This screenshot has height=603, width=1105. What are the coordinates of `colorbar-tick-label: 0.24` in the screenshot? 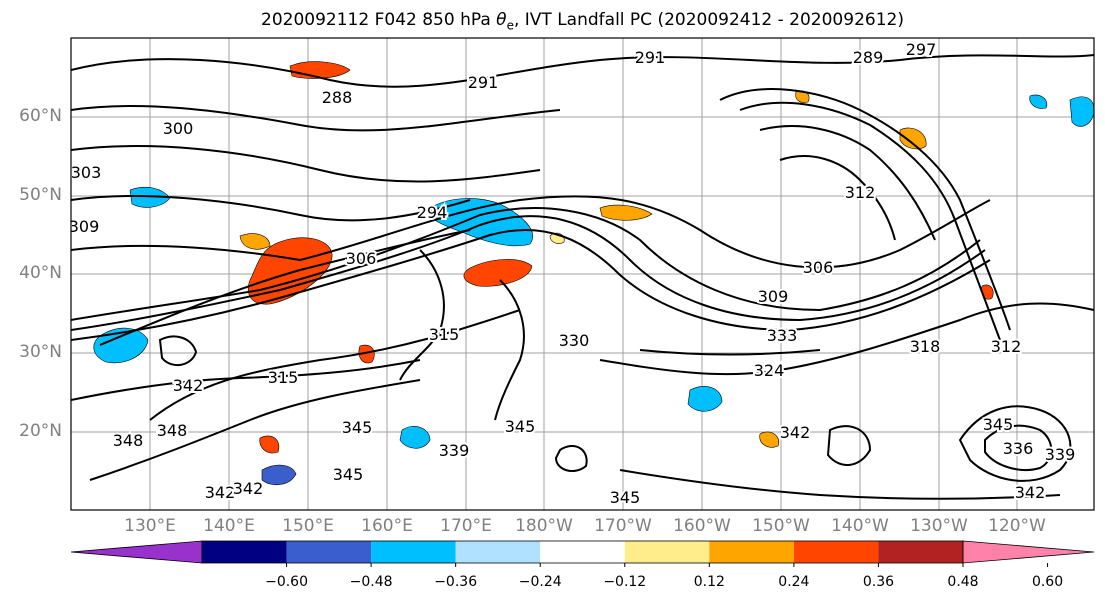 It's located at (794, 582).